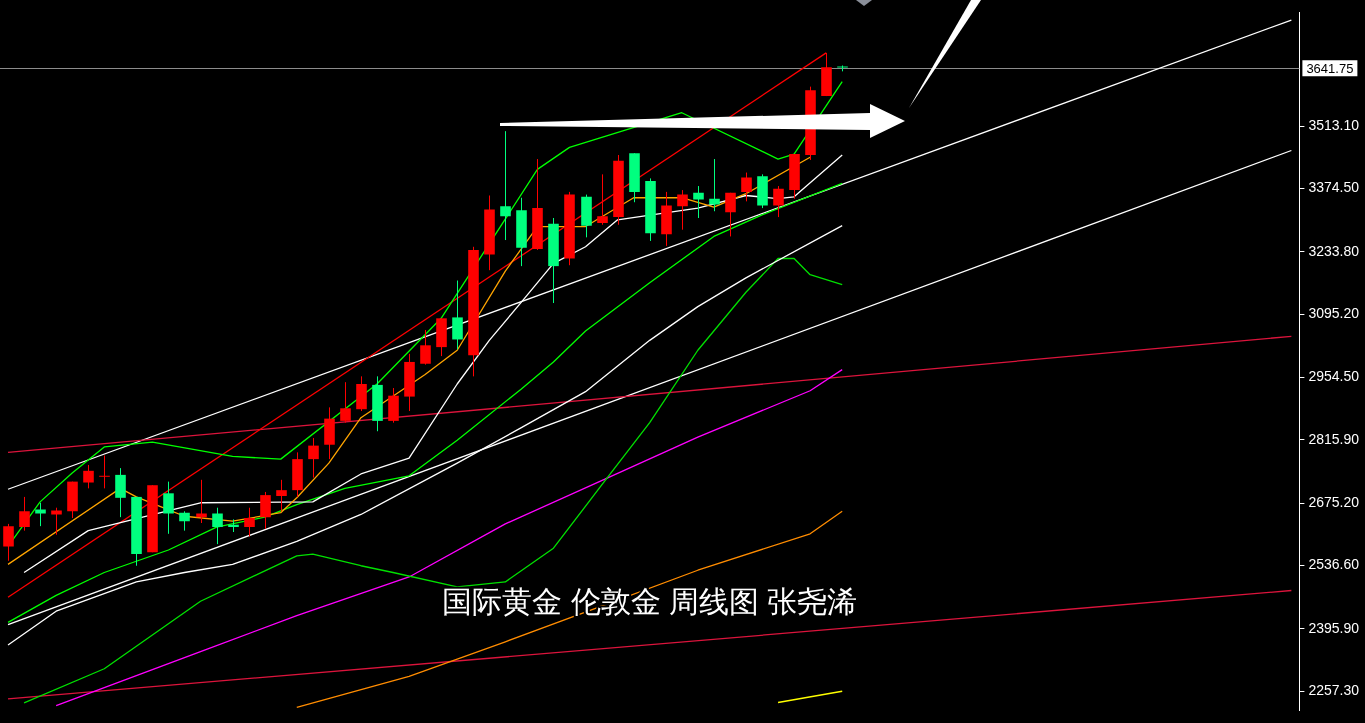 This screenshot has height=723, width=1365. I want to click on ref-line-label: 3641.75, so click(1330, 68).